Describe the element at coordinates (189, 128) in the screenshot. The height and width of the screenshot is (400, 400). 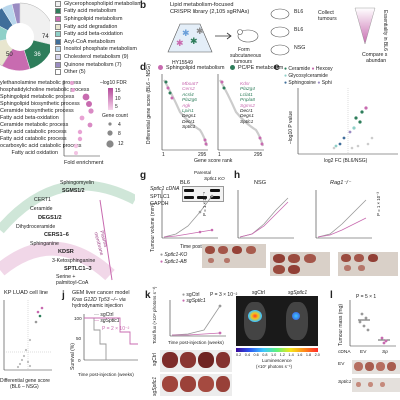
I see `gene-label: Sptlc1` at that location.